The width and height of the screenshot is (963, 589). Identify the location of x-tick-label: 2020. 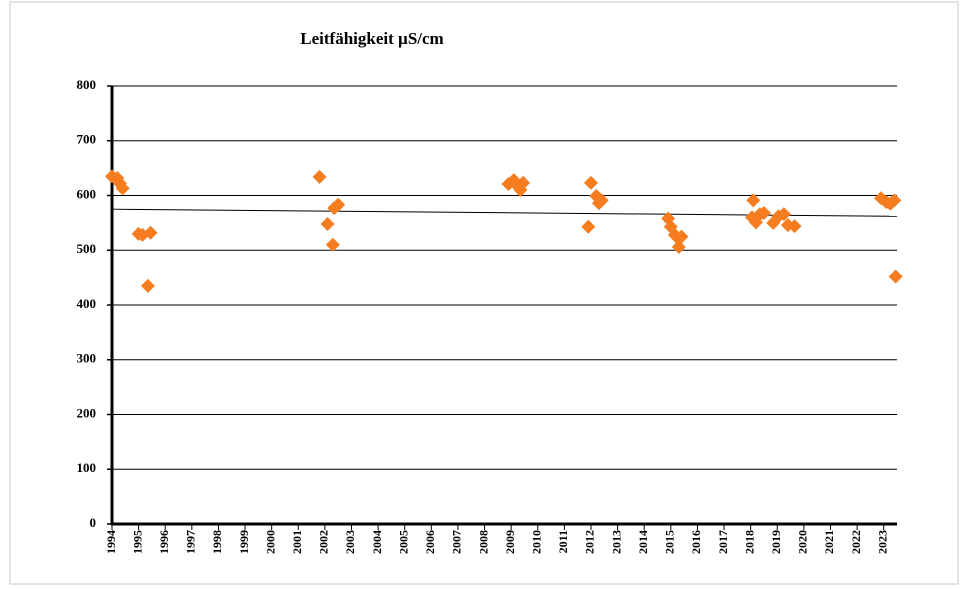
(803, 542).